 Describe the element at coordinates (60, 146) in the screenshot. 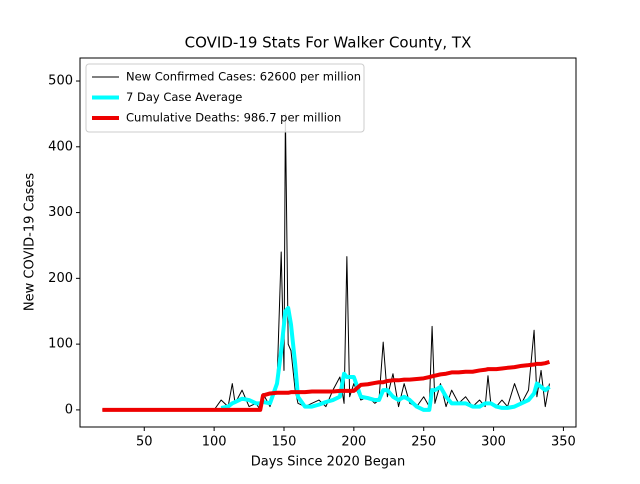

I see `y-tick-label: 400` at that location.